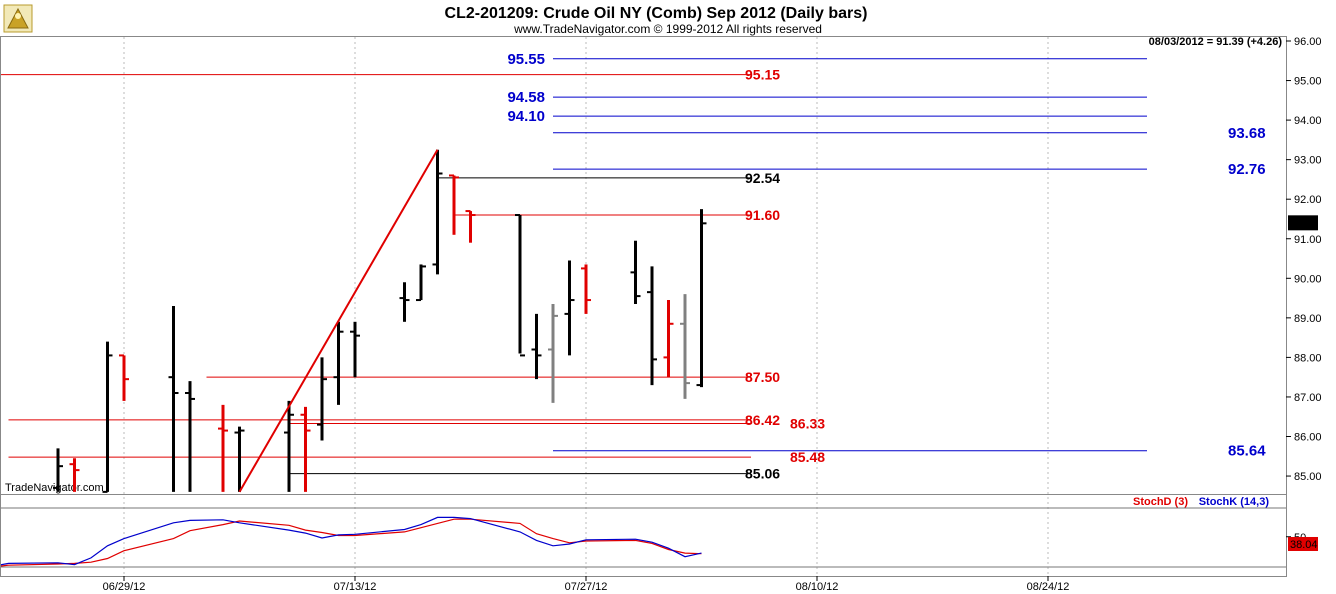  I want to click on stoch-value-tag-box, so click(1303, 543).